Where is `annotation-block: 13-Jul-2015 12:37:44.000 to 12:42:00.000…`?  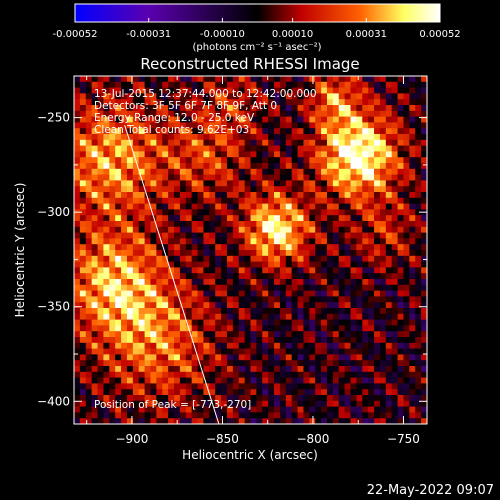 annotation-block: 13-Jul-2015 12:37:44.000 to 12:42:00.000… is located at coordinates (205, 112).